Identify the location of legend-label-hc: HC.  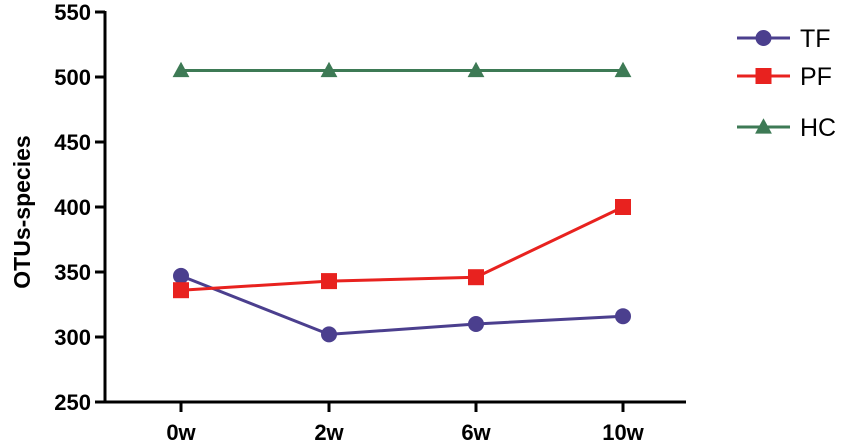
(818, 128).